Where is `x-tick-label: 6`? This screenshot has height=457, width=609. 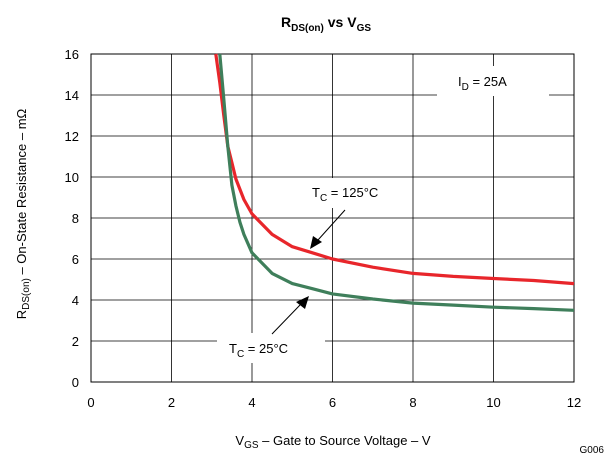
x-tick-label: 6 is located at coordinates (332, 402).